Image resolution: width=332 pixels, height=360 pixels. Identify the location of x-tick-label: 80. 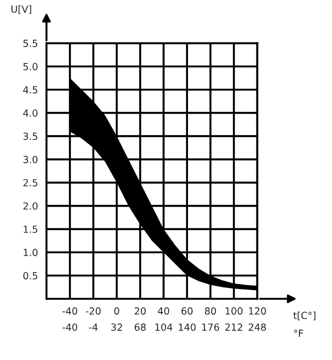
(210, 311).